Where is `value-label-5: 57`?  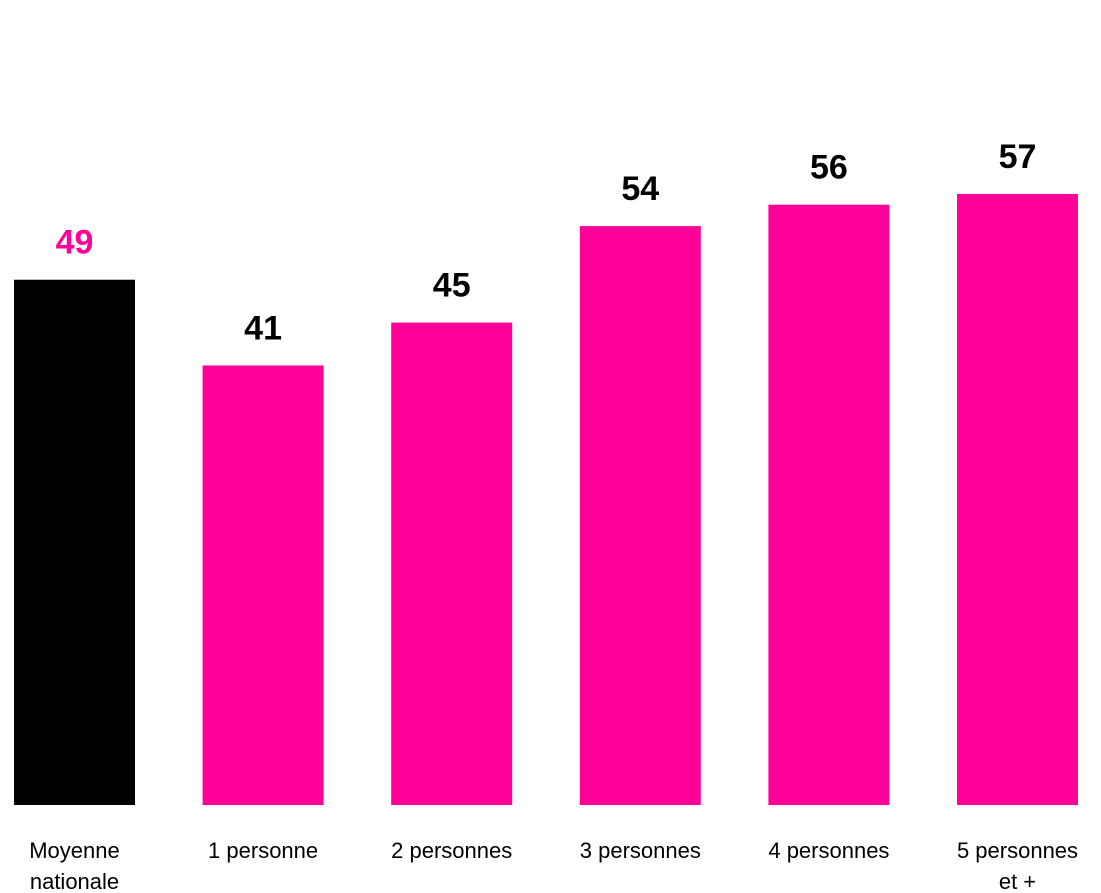
value-label-5: 57 is located at coordinates (1018, 157).